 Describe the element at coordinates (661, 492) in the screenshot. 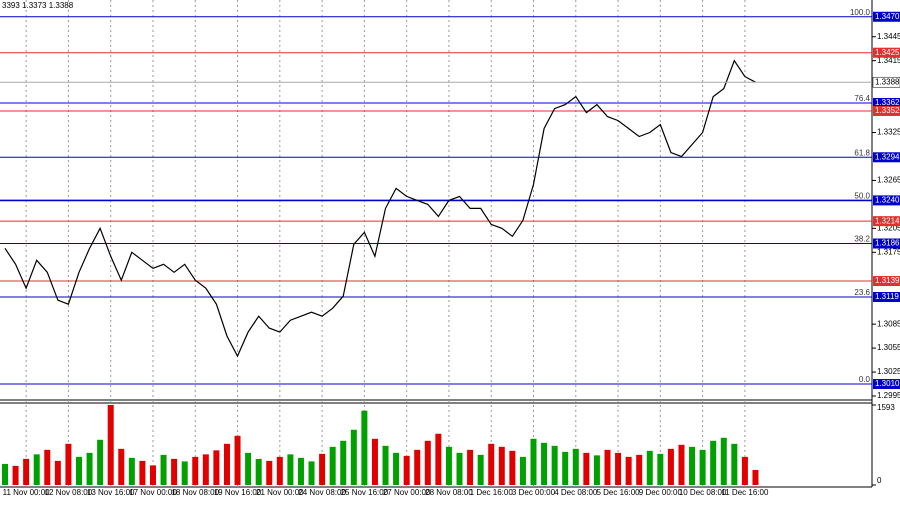

I see `x-tick-label: 9 Dec 00:00` at that location.